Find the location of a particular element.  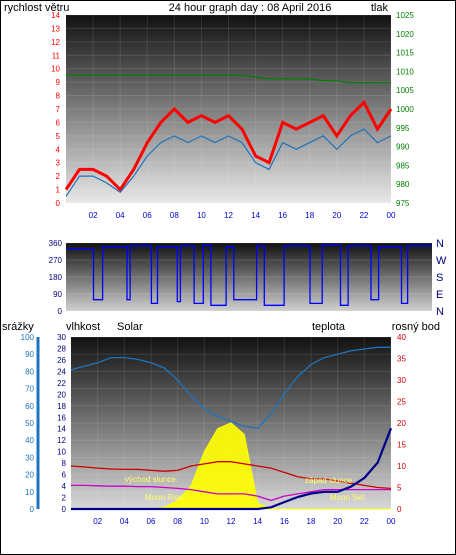

solar-tick-label: 30 is located at coordinates (61, 337).